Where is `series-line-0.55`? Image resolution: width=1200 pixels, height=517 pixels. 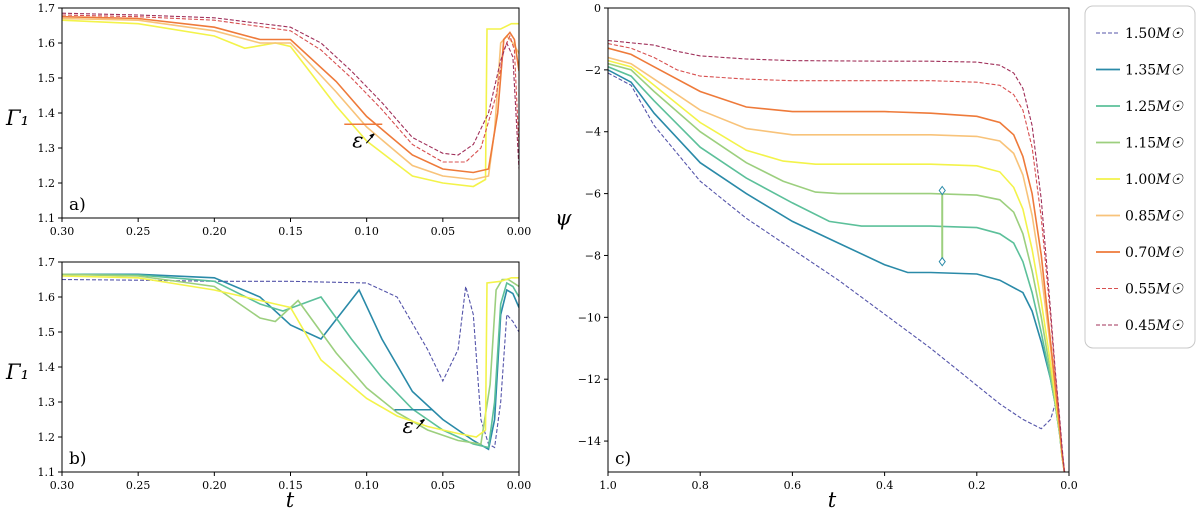 series-line-0.55 is located at coordinates (290, 88).